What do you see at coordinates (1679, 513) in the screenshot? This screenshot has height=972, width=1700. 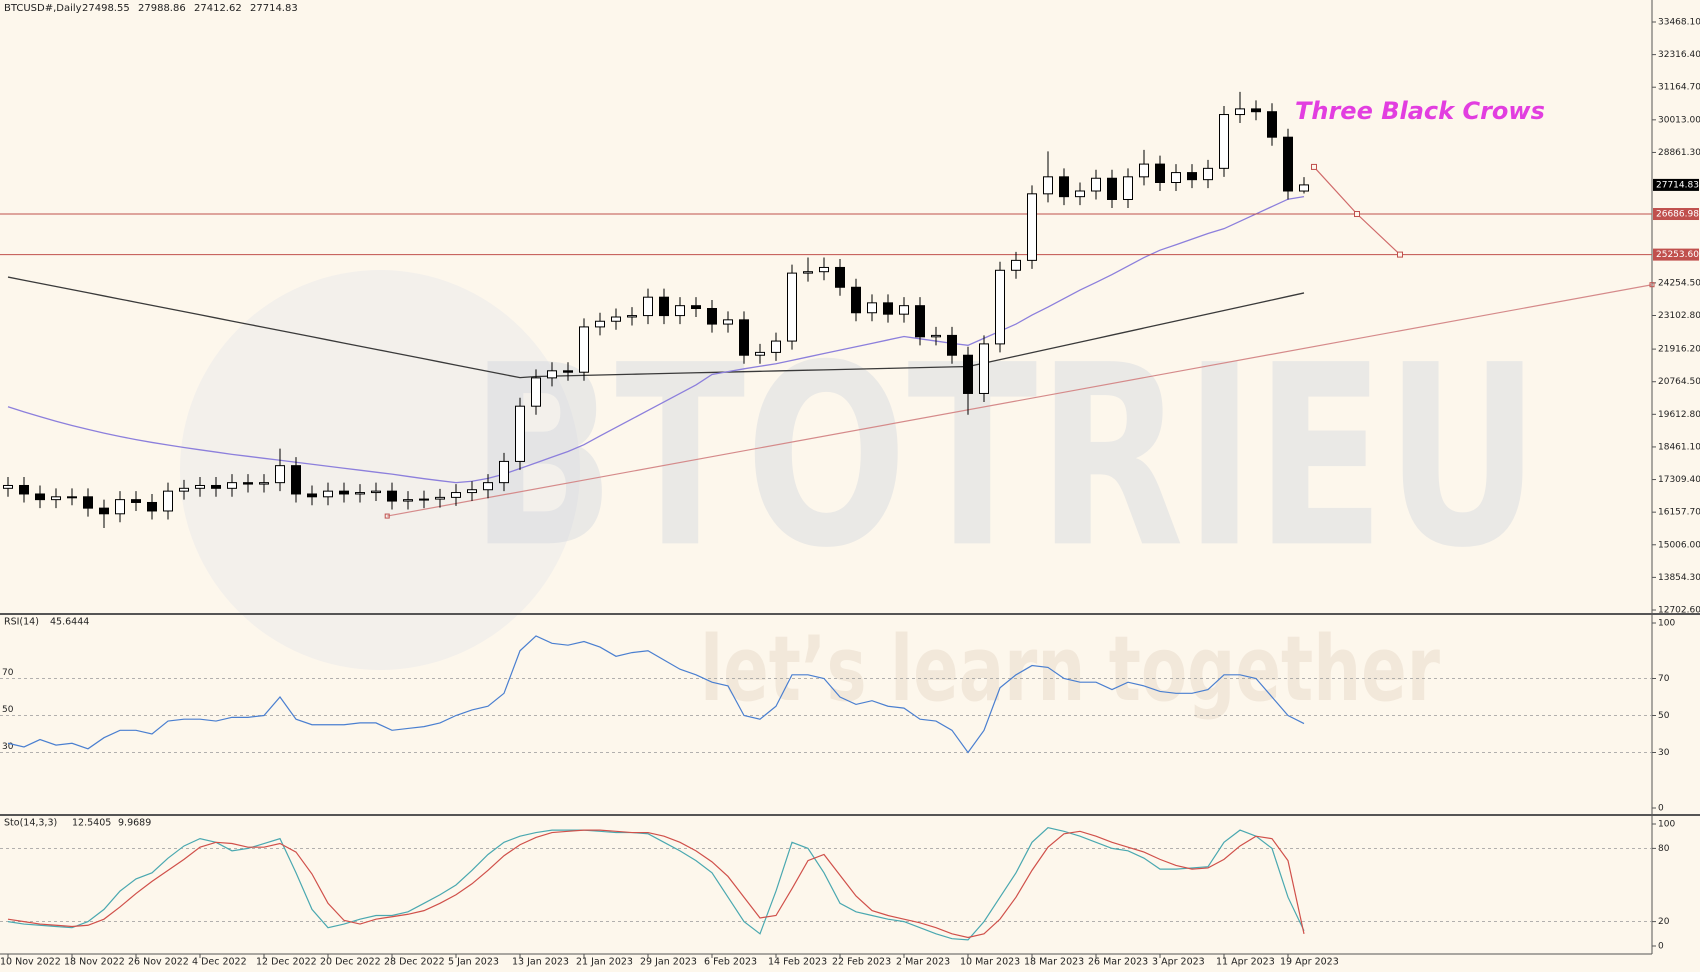 I see `y-tick-label: 16157.70` at bounding box center [1679, 513].